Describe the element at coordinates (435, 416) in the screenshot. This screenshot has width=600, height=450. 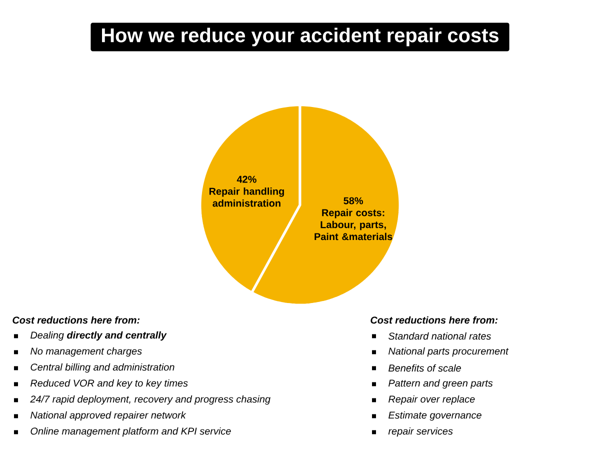
I see `text: Estimate governance` at that location.